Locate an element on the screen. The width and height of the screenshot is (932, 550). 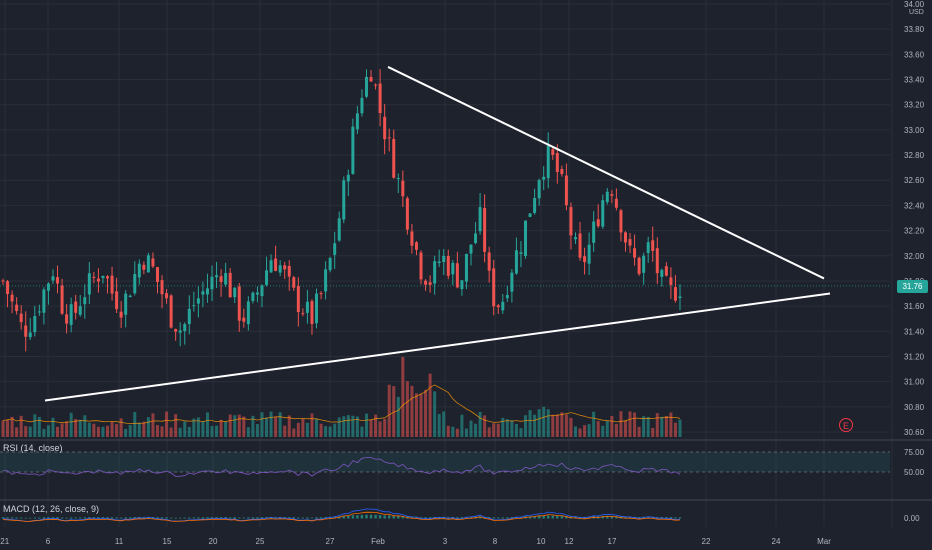
currency-label: USD is located at coordinates (916, 12).